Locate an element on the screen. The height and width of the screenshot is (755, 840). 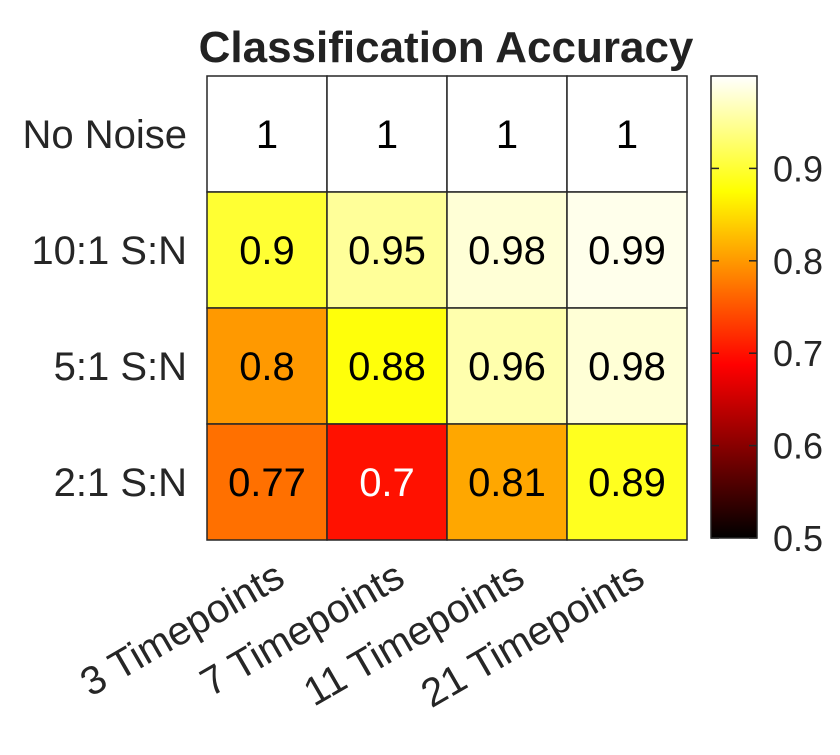
cell-value-label: 0.9 is located at coordinates (267, 251).